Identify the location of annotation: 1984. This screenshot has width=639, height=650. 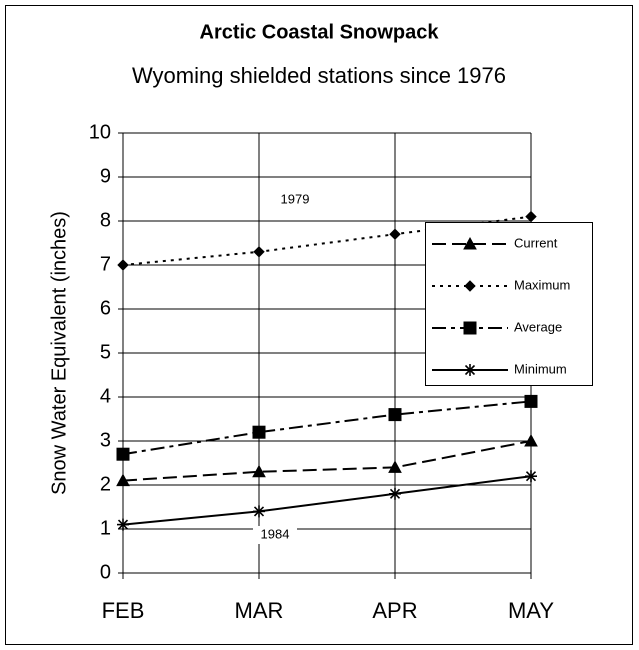
(275, 533).